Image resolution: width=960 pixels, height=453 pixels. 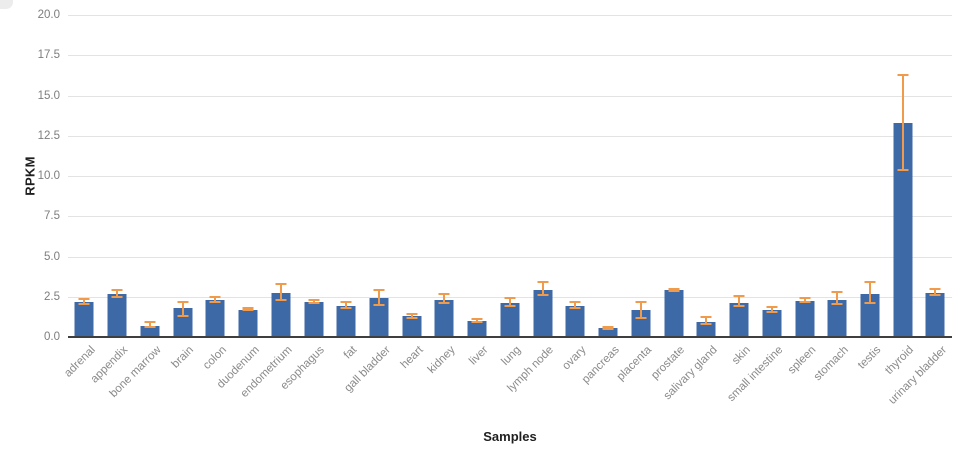 I want to click on error-bar-stem-stomach, so click(x=837, y=297).